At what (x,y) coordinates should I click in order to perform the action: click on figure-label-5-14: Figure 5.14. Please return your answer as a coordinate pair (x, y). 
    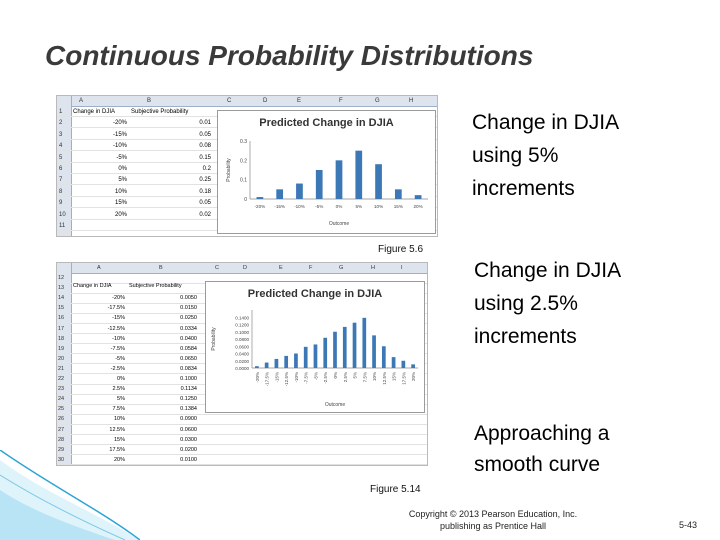
    Looking at the image, I should click on (395, 489).